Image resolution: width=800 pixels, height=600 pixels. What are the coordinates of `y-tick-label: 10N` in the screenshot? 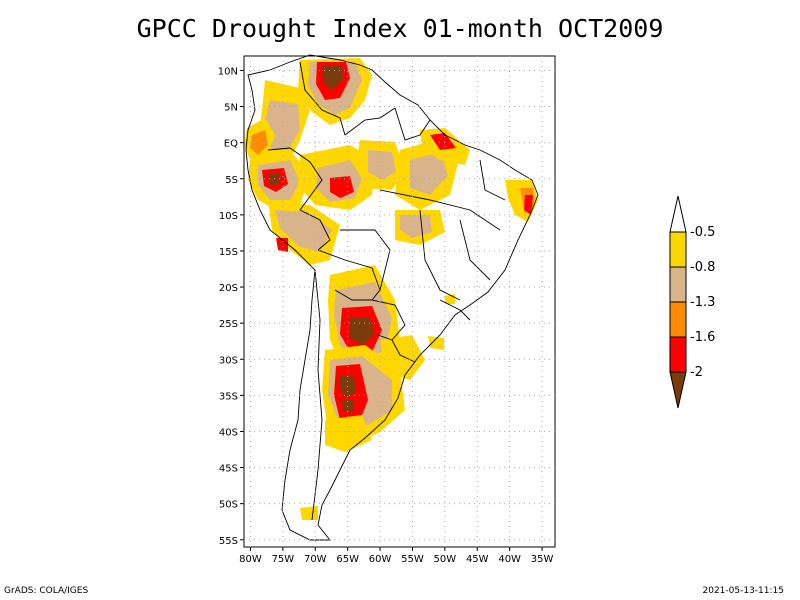 It's located at (228, 71).